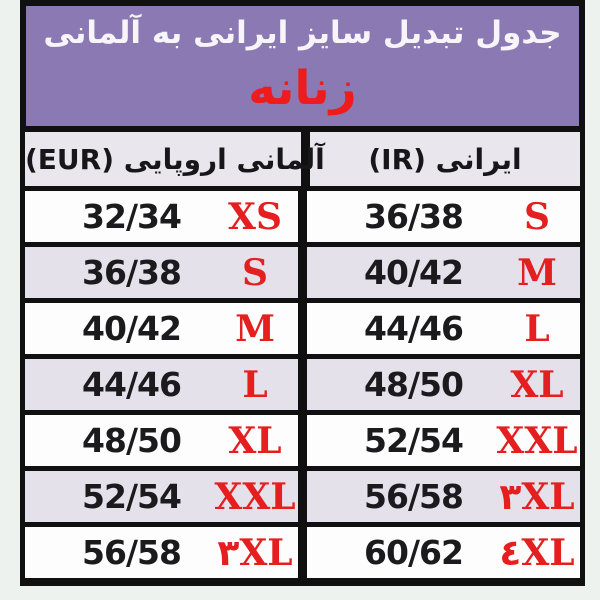 The width and height of the screenshot is (600, 600). I want to click on eur-size-letter: L, so click(255, 384).